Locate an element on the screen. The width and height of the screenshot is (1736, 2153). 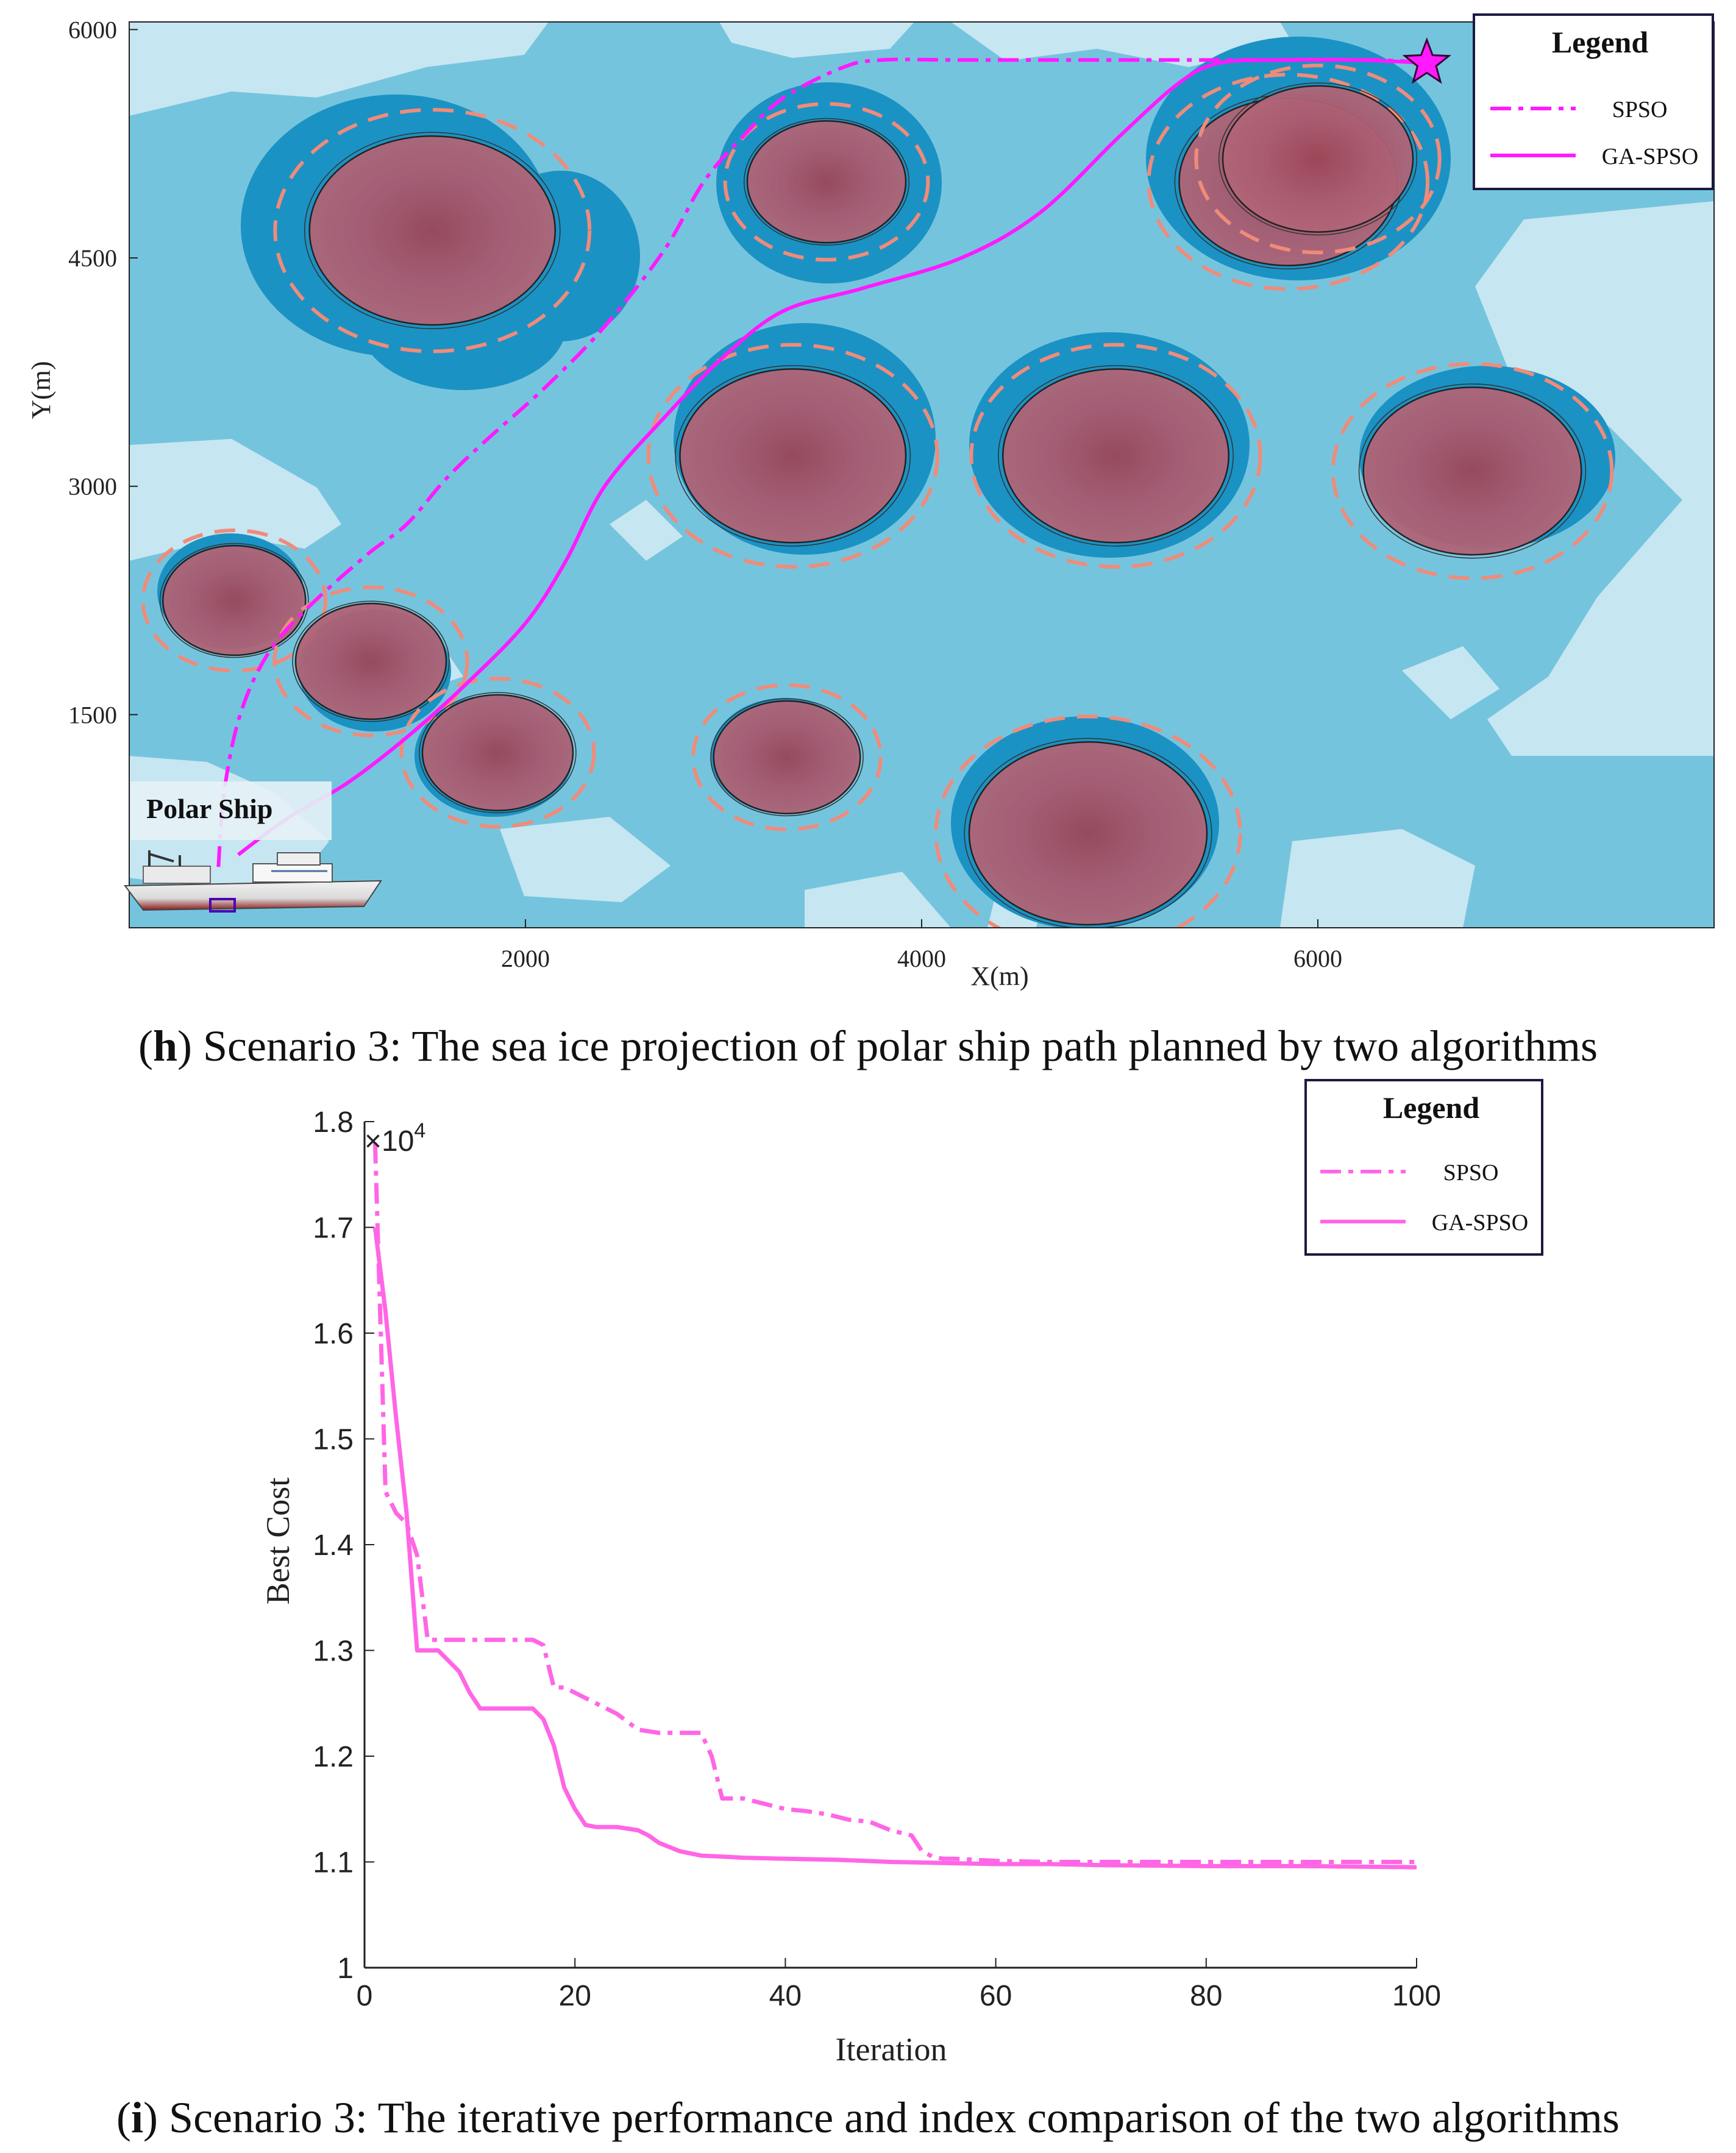
map-y-tick-label: 4500 is located at coordinates (92, 258).